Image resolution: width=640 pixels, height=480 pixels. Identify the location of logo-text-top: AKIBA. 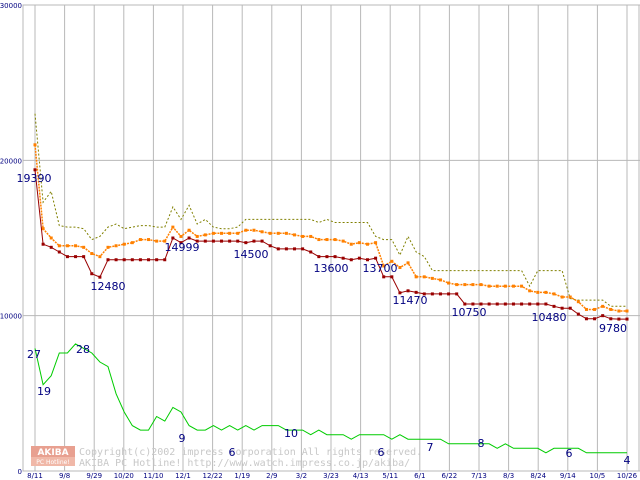
(52, 453).